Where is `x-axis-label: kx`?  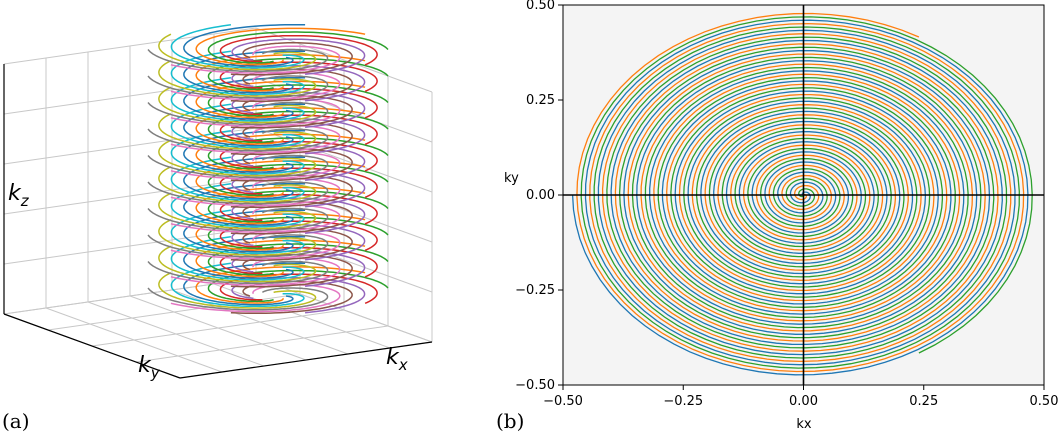
x-axis-label: kx is located at coordinates (804, 424).